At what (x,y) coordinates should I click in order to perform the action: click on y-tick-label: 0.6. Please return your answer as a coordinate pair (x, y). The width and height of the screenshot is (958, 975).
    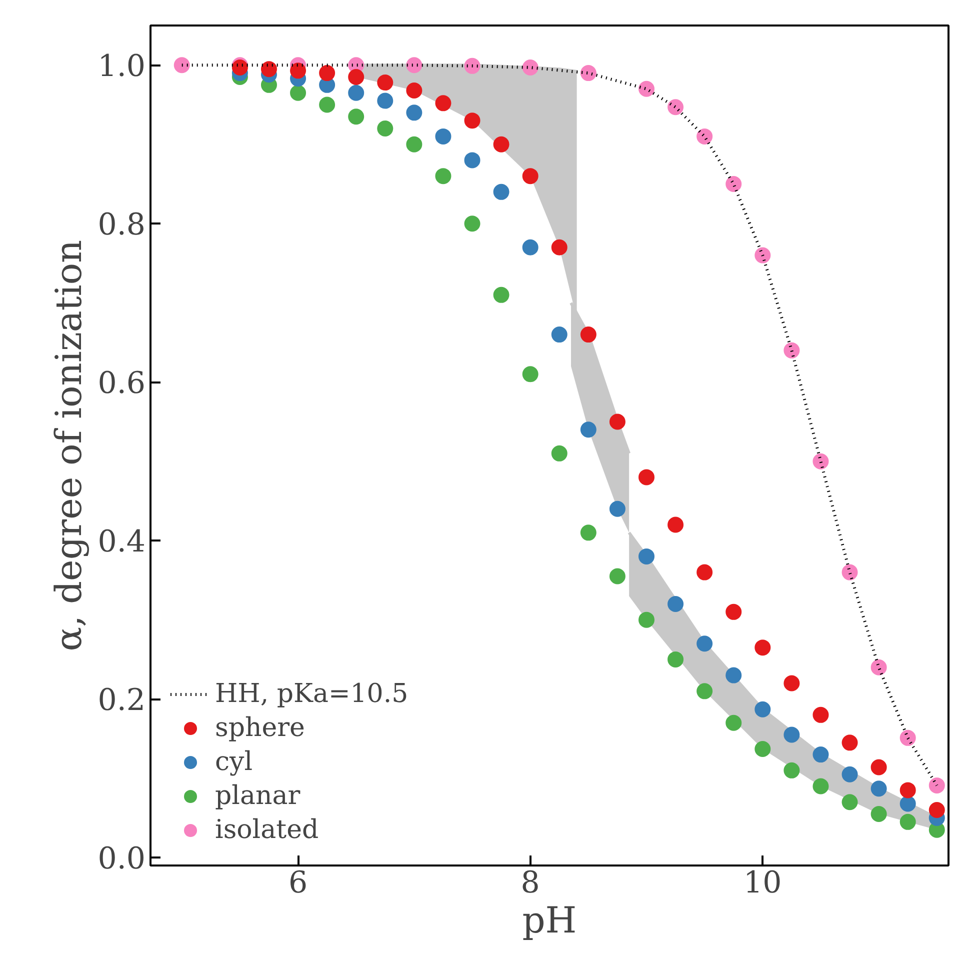
    Looking at the image, I should click on (122, 384).